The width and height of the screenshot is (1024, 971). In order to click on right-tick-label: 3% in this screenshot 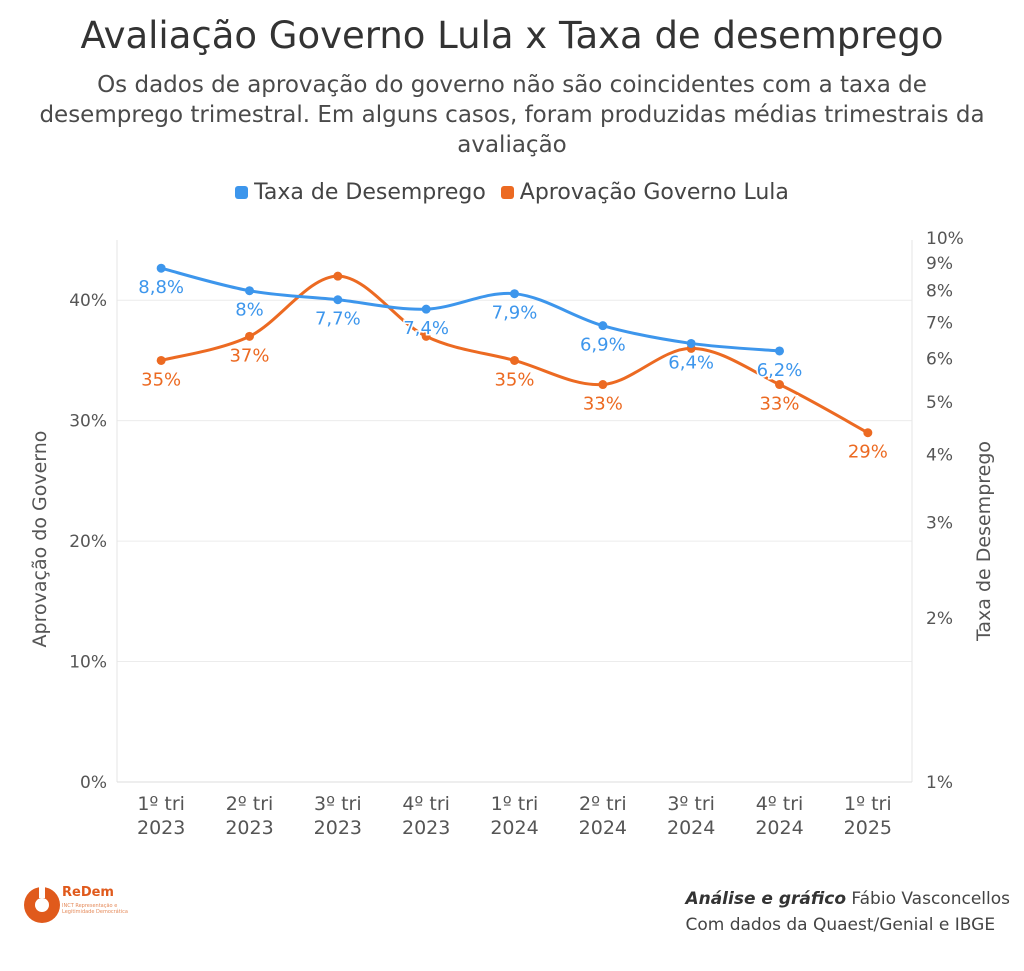, I will do `click(939, 523)`.